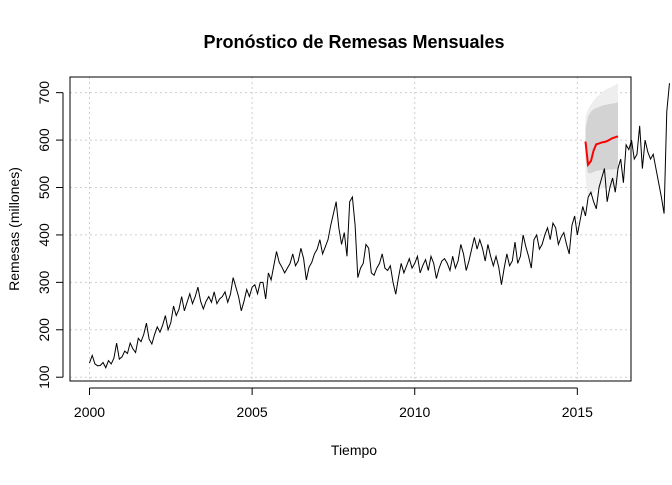  What do you see at coordinates (44, 377) in the screenshot?
I see `y-tick-label: 100` at bounding box center [44, 377].